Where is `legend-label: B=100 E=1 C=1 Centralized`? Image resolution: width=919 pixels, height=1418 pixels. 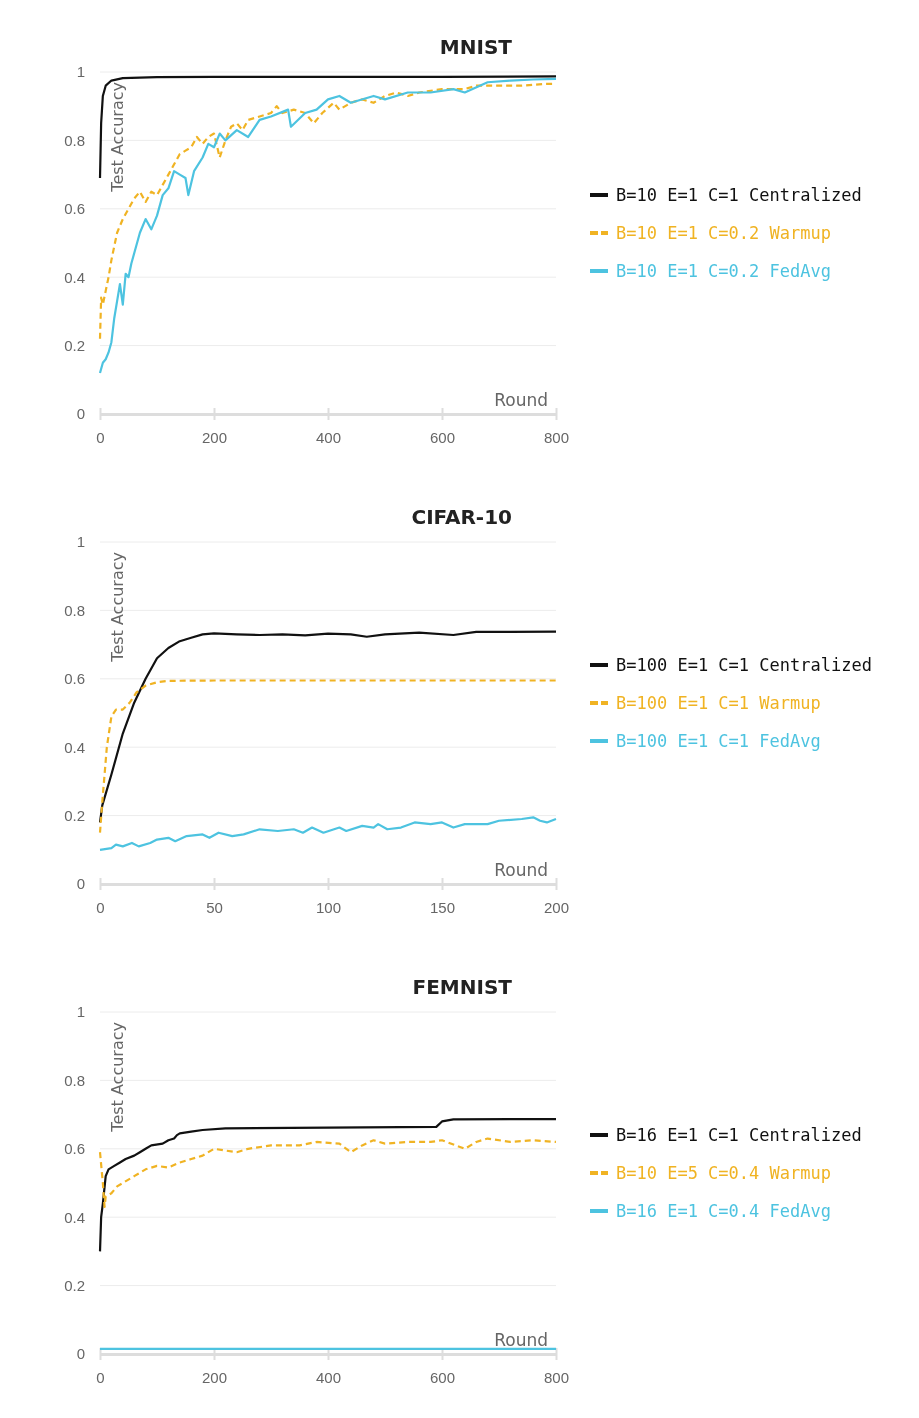
legend-label: B=100 E=1 C=1 Centralized is located at coordinates (744, 665).